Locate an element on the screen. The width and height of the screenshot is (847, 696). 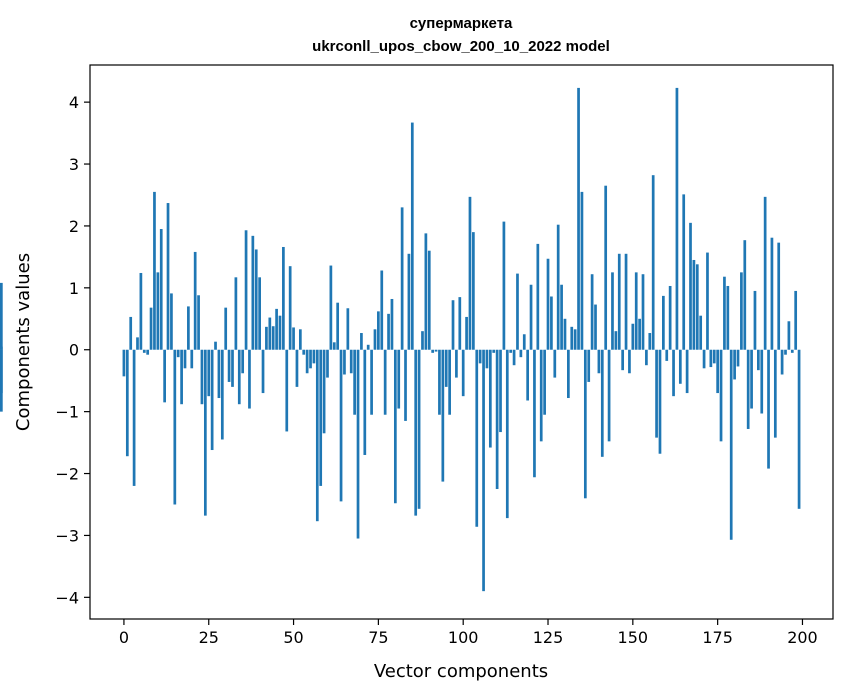
x-tick-label: 175 is located at coordinates (717, 637).